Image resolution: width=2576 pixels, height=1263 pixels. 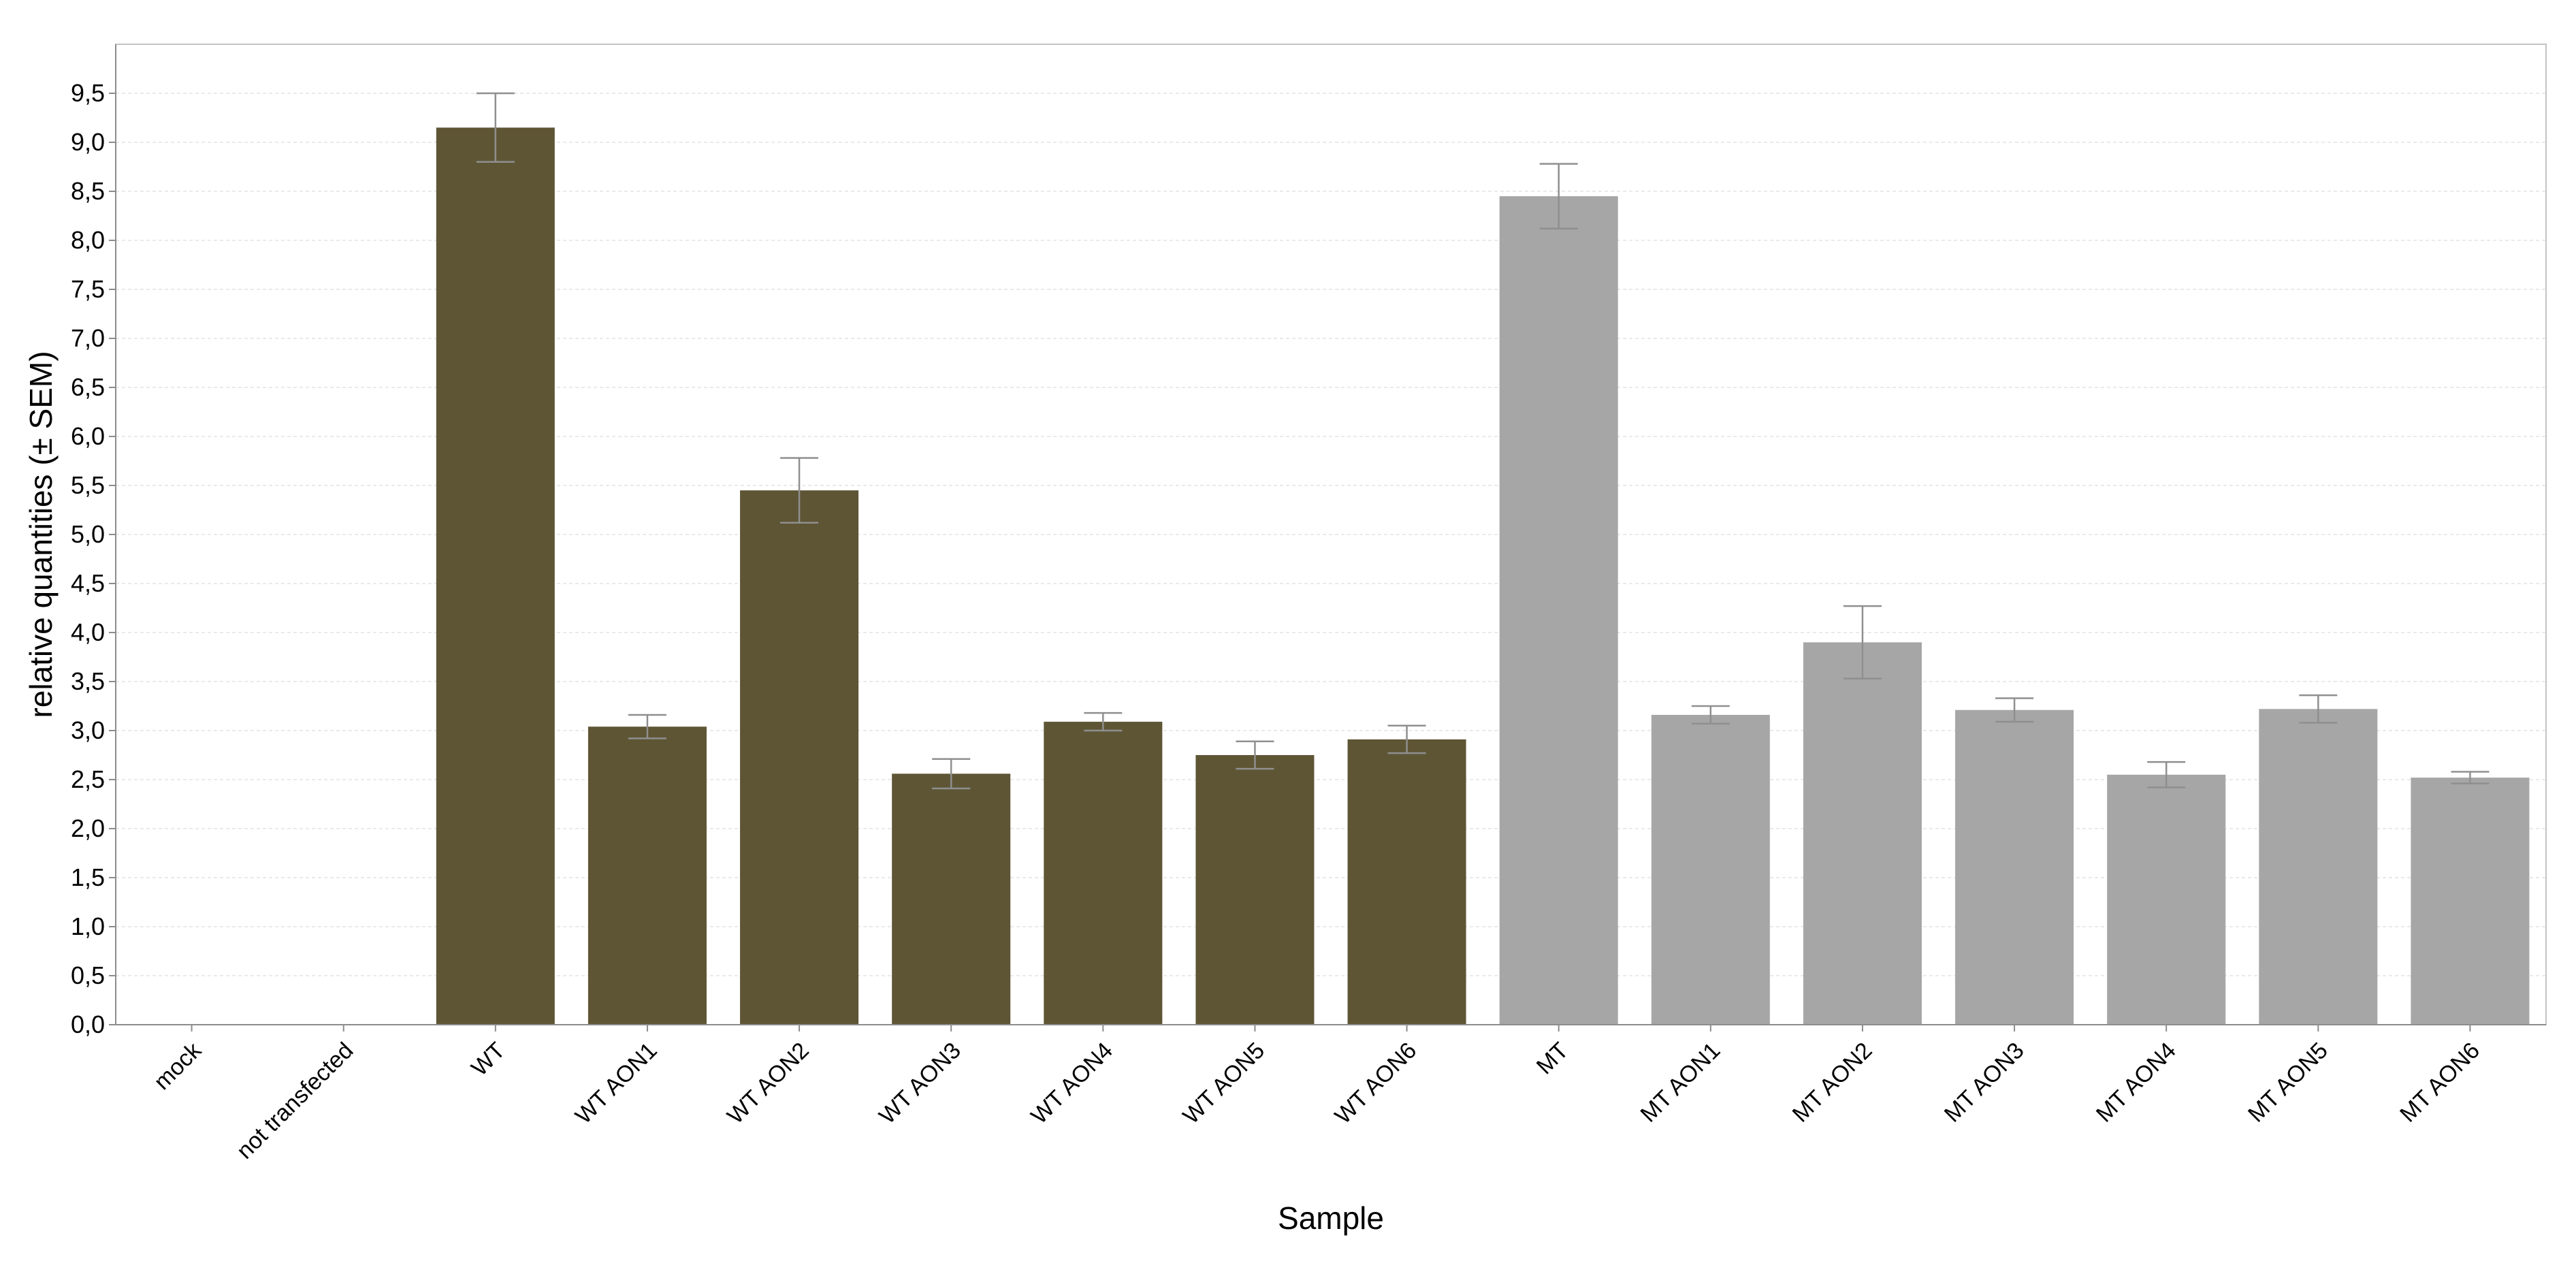 What do you see at coordinates (88, 828) in the screenshot?
I see `y-tick-label: 2,0` at bounding box center [88, 828].